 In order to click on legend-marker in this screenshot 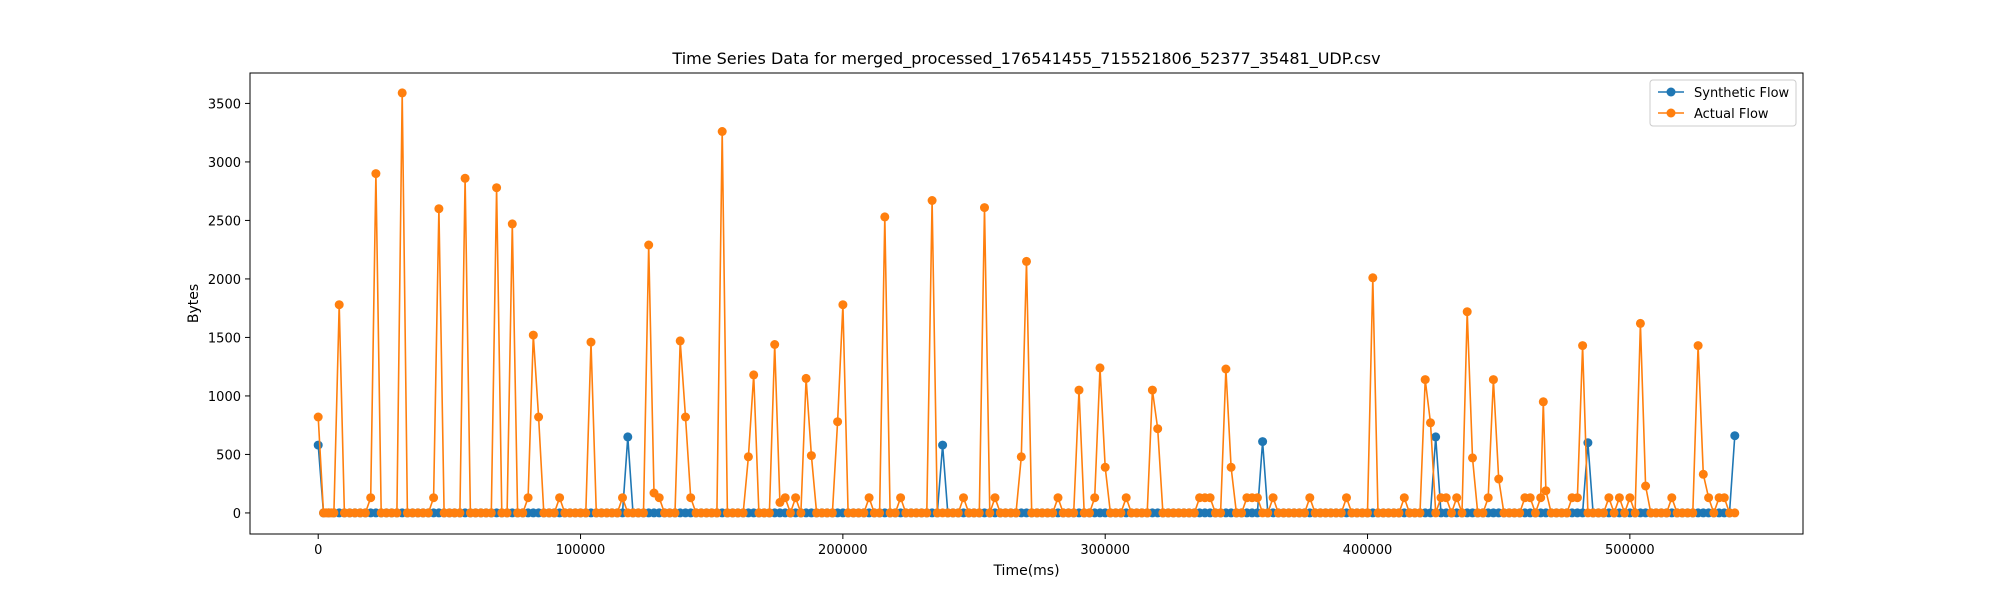, I will do `click(1671, 113)`.